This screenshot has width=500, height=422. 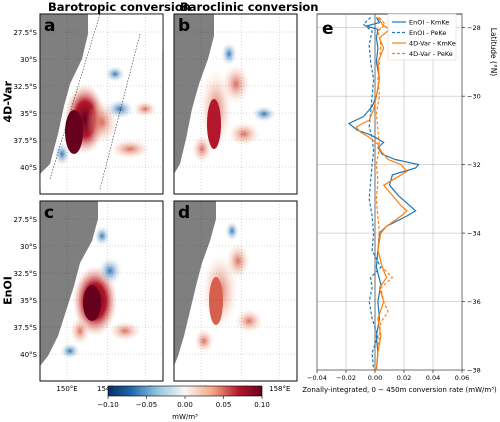 What do you see at coordinates (235, 104) in the screenshot?
I see `map-panel-b` at bounding box center [235, 104].